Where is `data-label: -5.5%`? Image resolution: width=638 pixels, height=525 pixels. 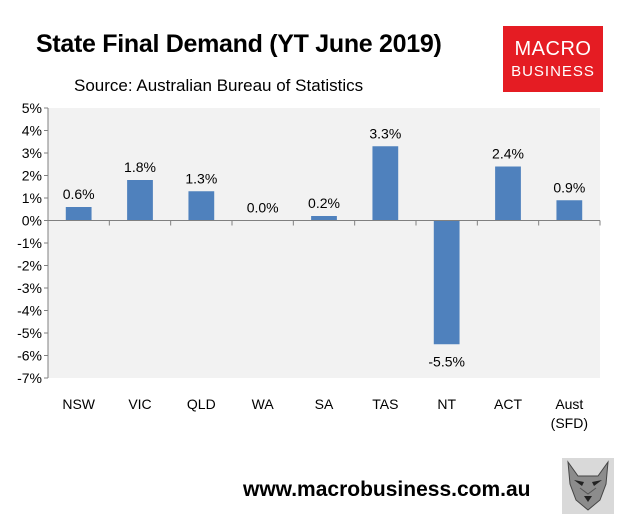 data-label: -5.5% is located at coordinates (446, 361).